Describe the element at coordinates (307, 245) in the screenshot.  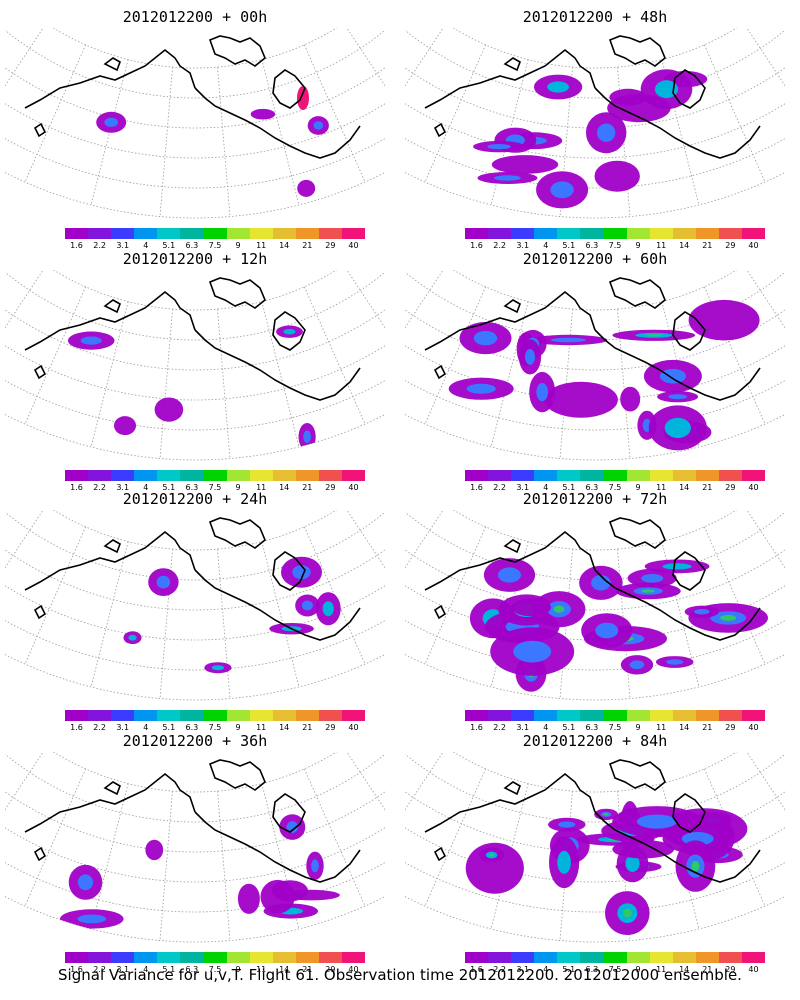
I see `color-scale-label: 21` at that location.